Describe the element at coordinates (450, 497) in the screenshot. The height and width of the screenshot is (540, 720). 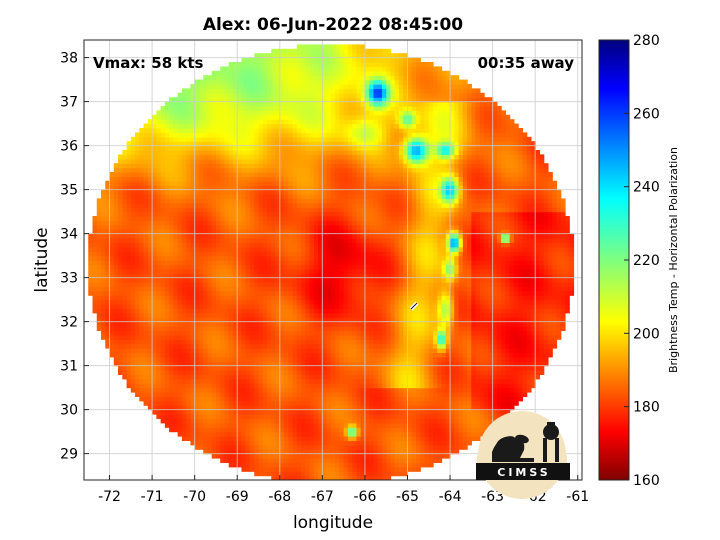
I see `x-tick-label: -64` at that location.